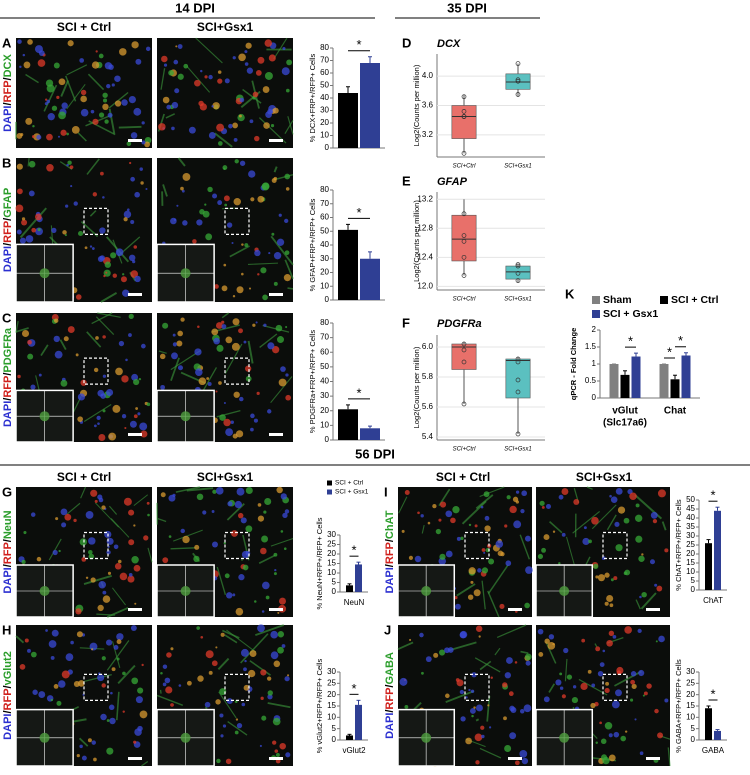  What do you see at coordinates (690, 716) in the screenshot?
I see `y-tick-label: 10` at bounding box center [690, 716].